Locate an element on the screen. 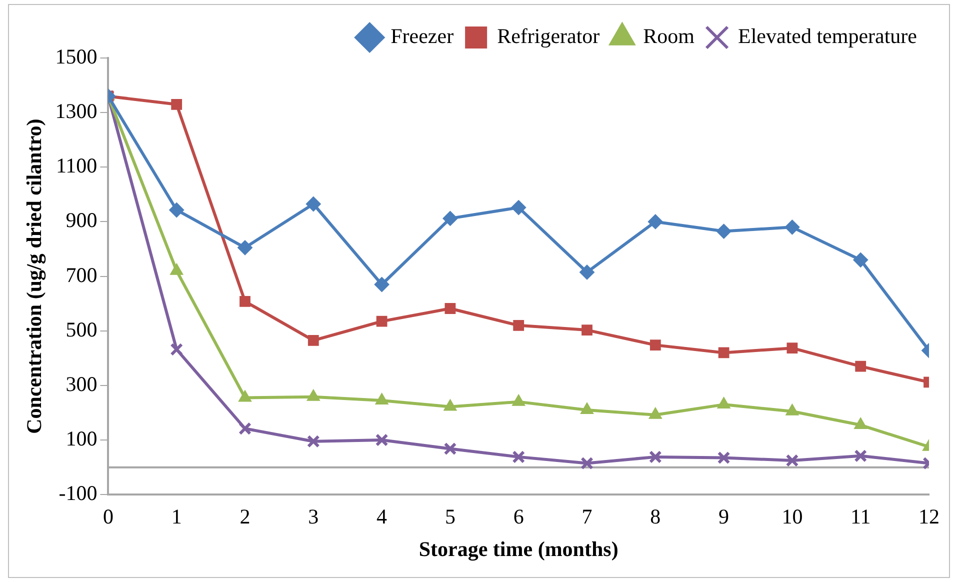 This screenshot has height=582, width=956. x-tick-label: 0 is located at coordinates (108, 516).